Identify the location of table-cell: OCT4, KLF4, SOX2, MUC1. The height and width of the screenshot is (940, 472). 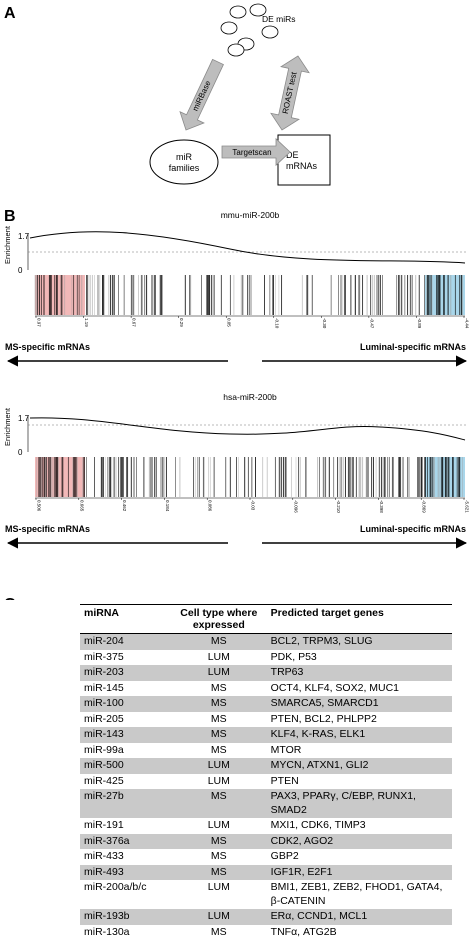
(335, 687).